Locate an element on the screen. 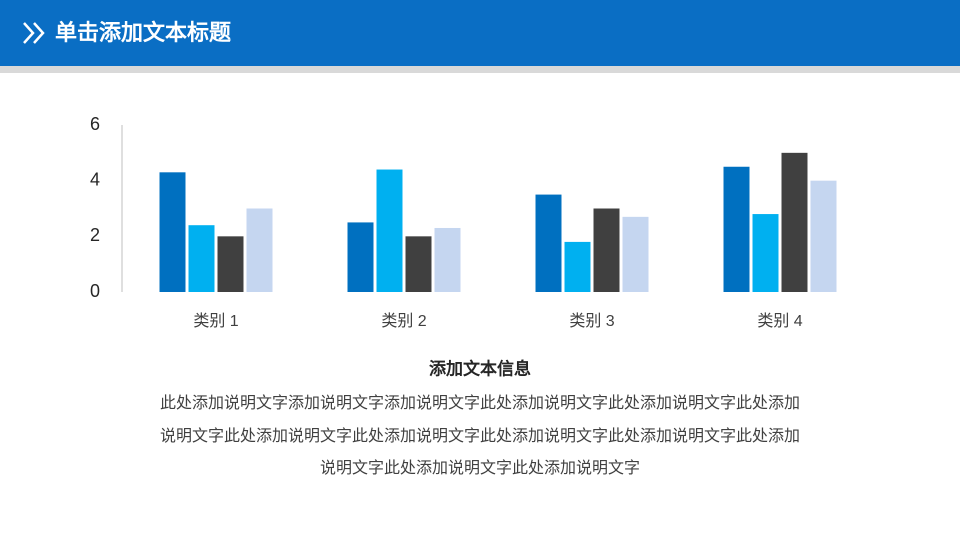 The width and height of the screenshot is (960, 545). body-line: 此处添加说明文字添加说明文字添加说明文字此处添加说明文字此处添加说明文字此处添加 is located at coordinates (480, 403).